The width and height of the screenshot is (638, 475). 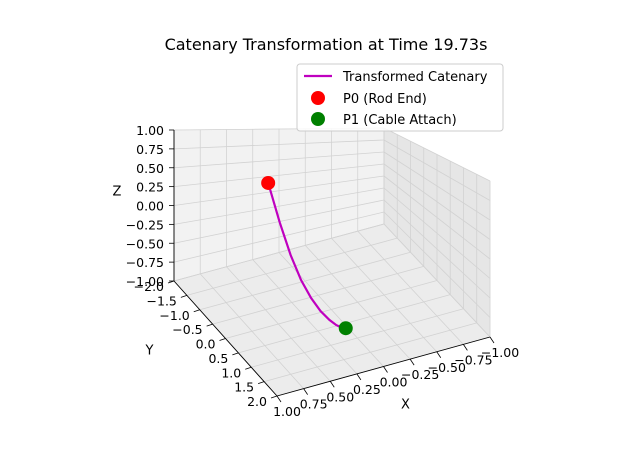 What do you see at coordinates (244, 387) in the screenshot?
I see `y-tick-label: 1.5` at bounding box center [244, 387].